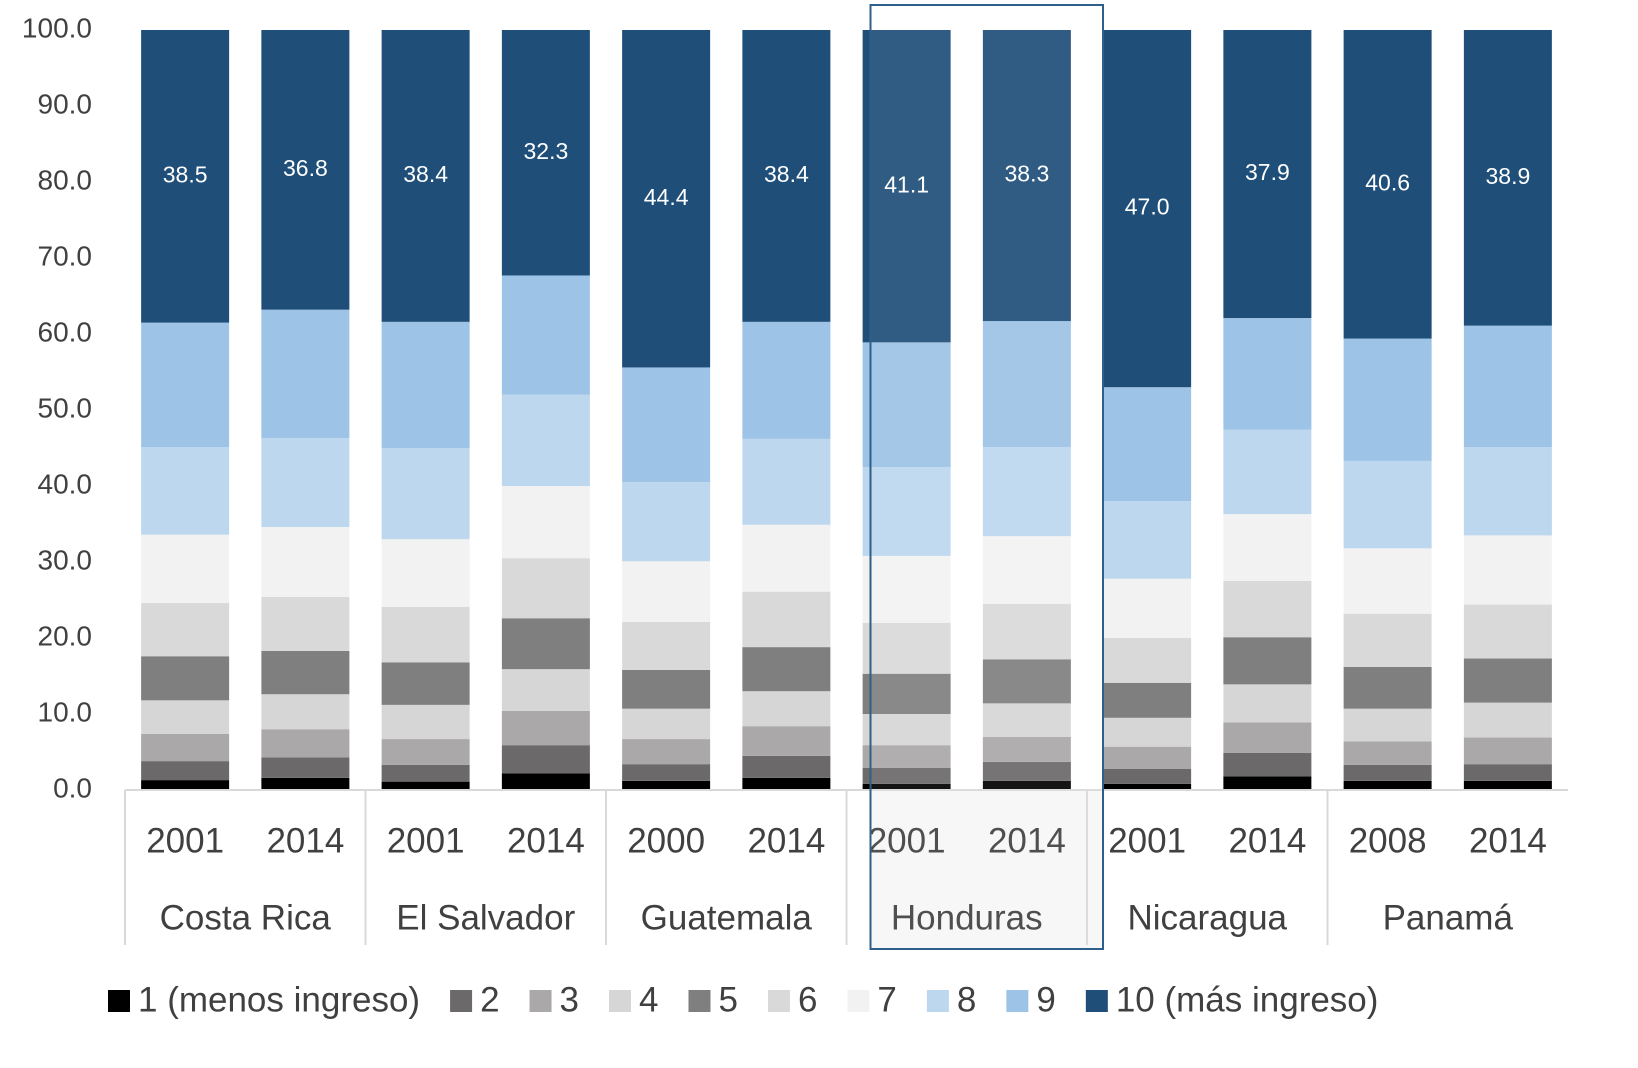 This screenshot has height=1068, width=1638. Describe the element at coordinates (72, 787) in the screenshot. I see `y-tick-label: 0.0` at that location.